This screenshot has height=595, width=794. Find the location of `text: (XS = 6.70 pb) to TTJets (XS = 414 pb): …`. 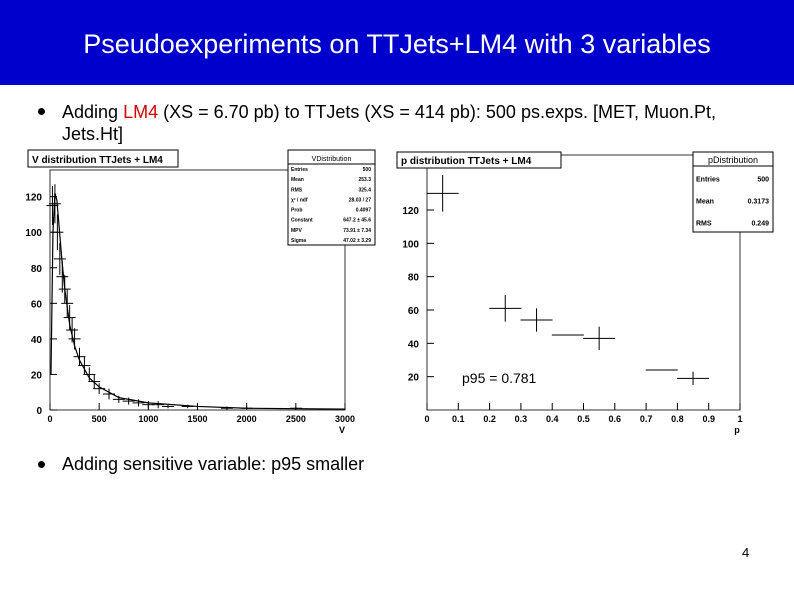

text: (XS = 6.70 pb) to TTJets (XS = 414 pb): … is located at coordinates (389, 123).